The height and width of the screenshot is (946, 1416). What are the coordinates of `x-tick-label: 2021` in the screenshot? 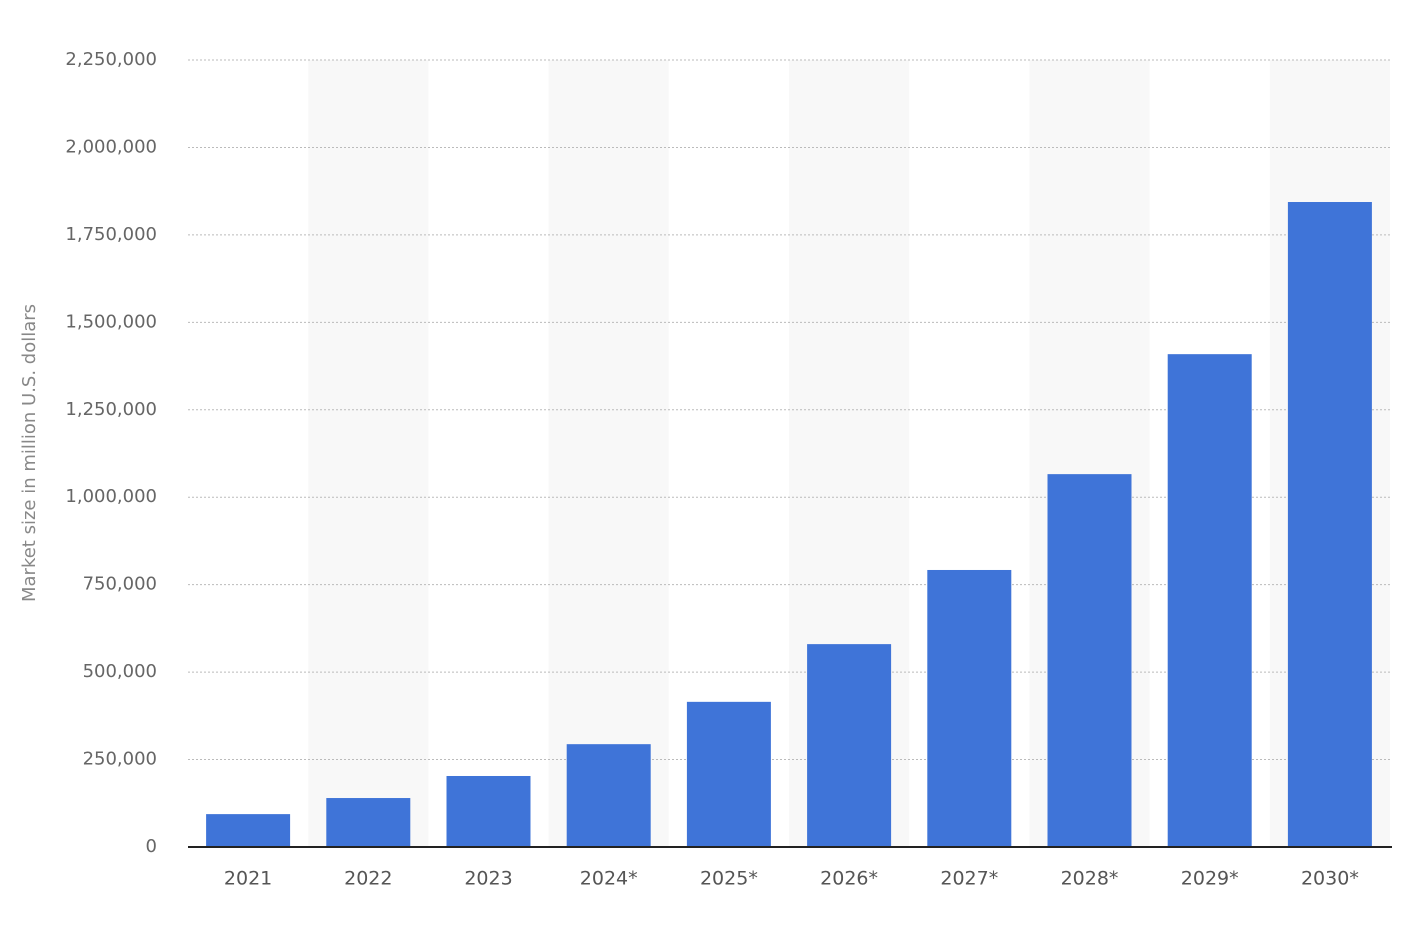 It's located at (248, 879).